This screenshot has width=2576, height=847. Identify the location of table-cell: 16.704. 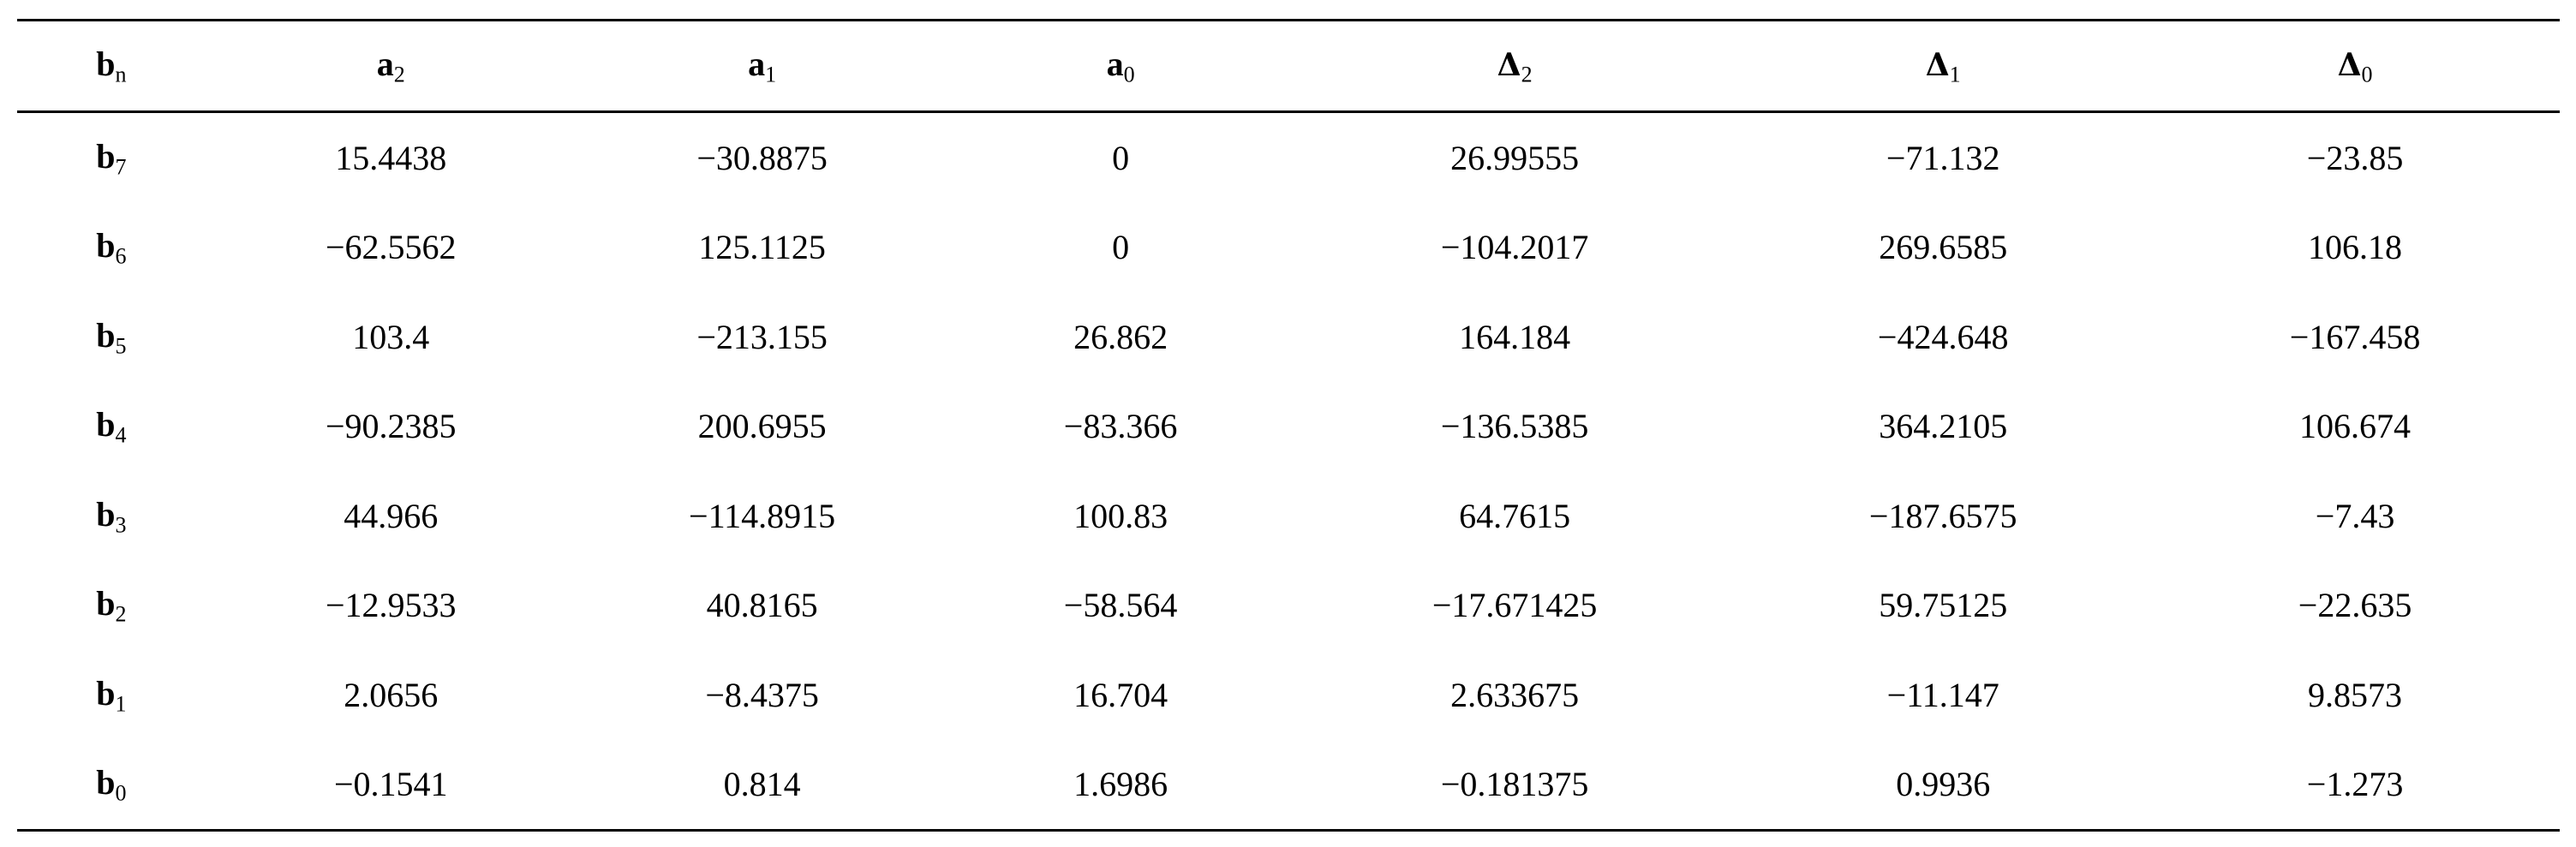
(1121, 694).